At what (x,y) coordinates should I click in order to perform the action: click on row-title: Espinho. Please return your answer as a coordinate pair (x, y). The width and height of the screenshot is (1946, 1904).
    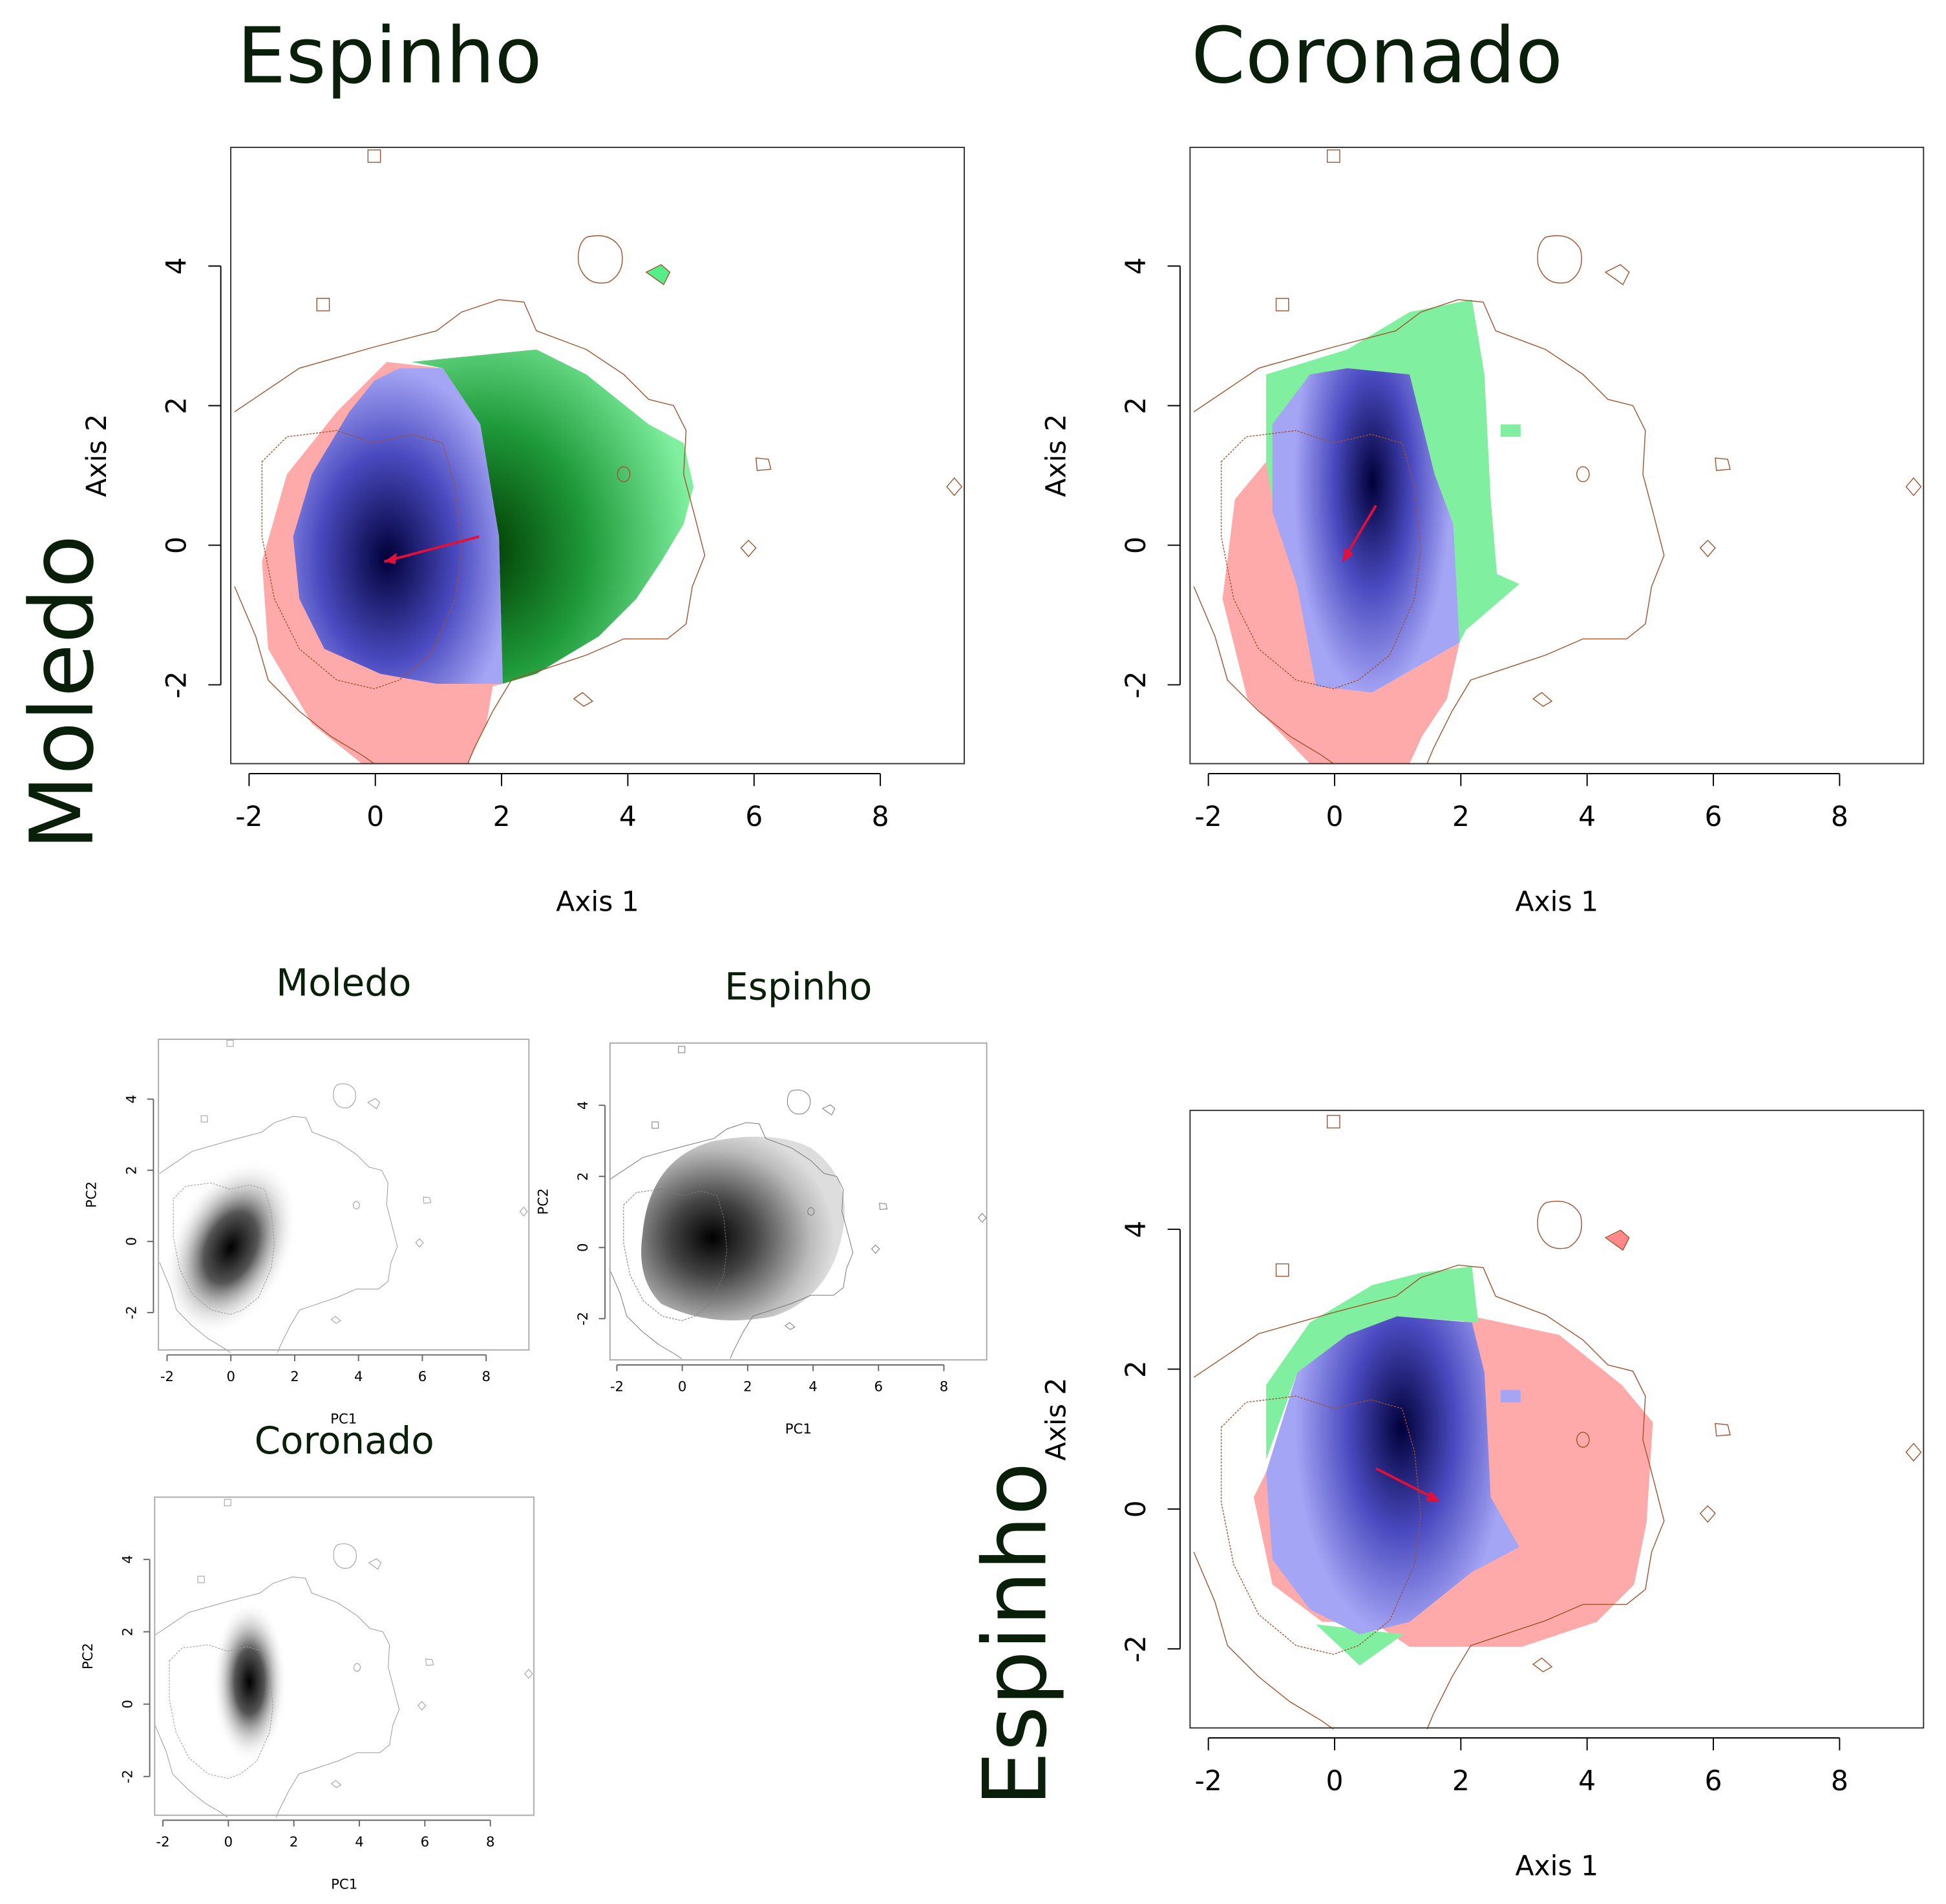
    Looking at the image, I should click on (1015, 1634).